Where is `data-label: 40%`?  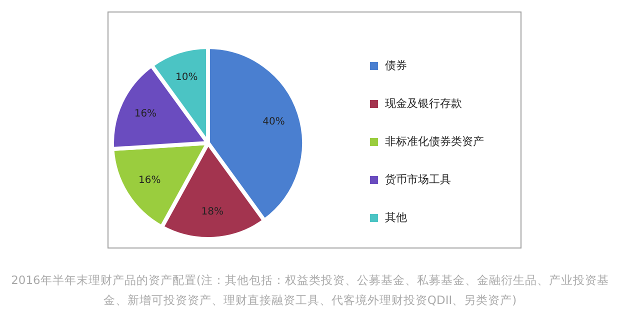
data-label: 40% is located at coordinates (273, 122).